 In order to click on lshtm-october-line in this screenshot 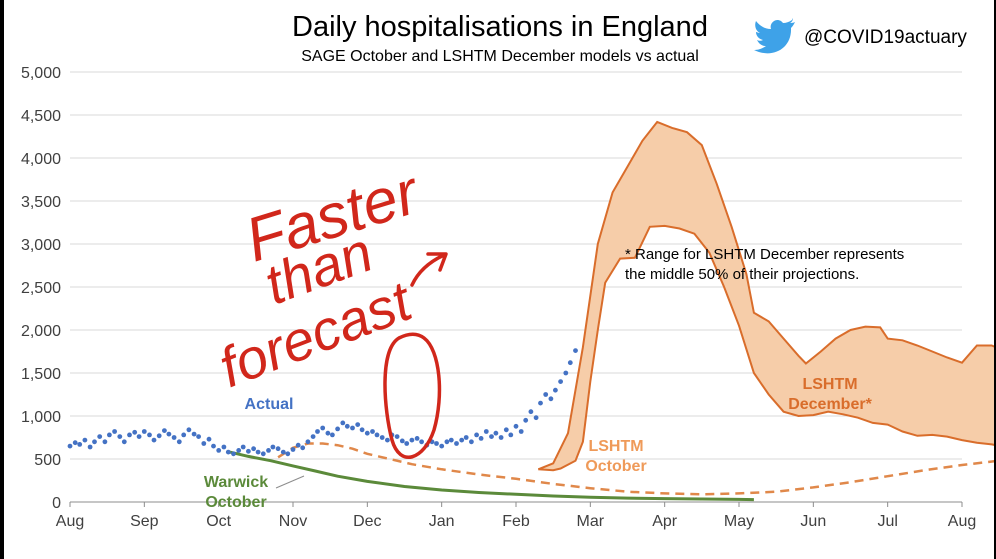, I will do `click(635, 469)`.